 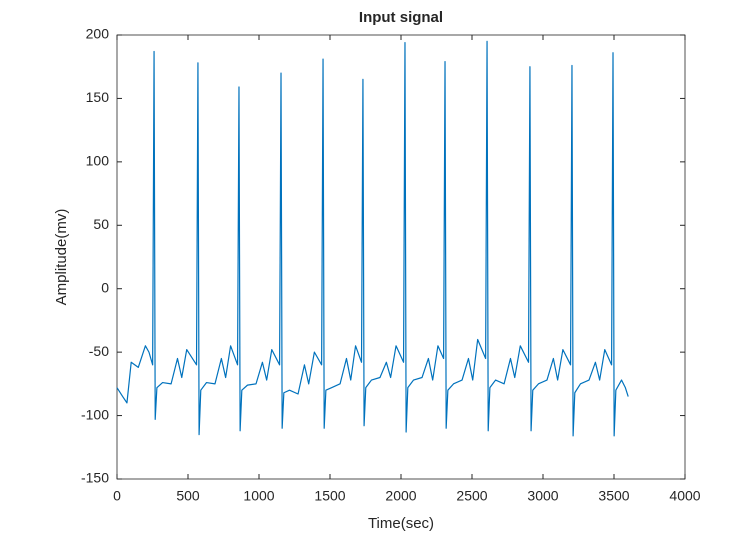 I want to click on x-tick-label: 4000, so click(x=684, y=496).